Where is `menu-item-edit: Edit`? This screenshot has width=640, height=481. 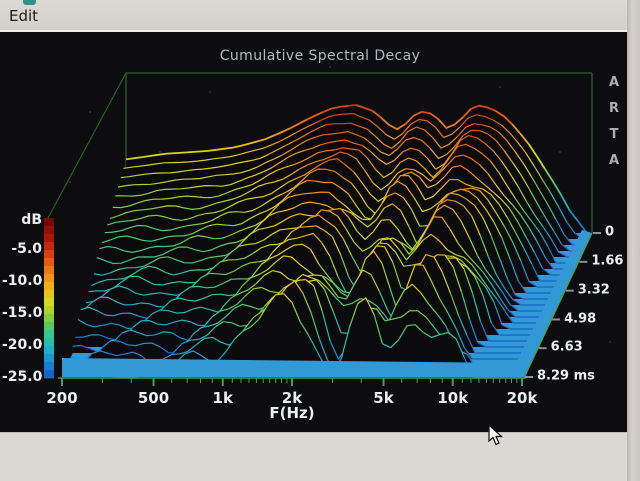 menu-item-edit: Edit is located at coordinates (24, 16).